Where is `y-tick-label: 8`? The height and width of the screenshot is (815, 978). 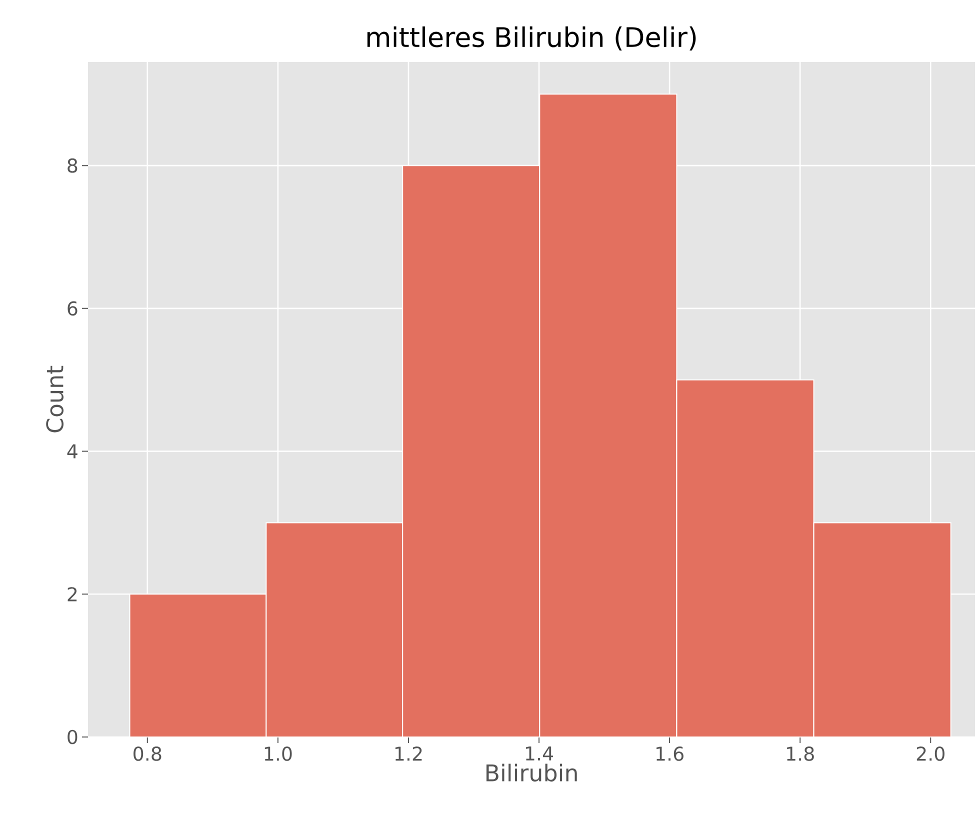
y-tick-label: 8 is located at coordinates (73, 165).